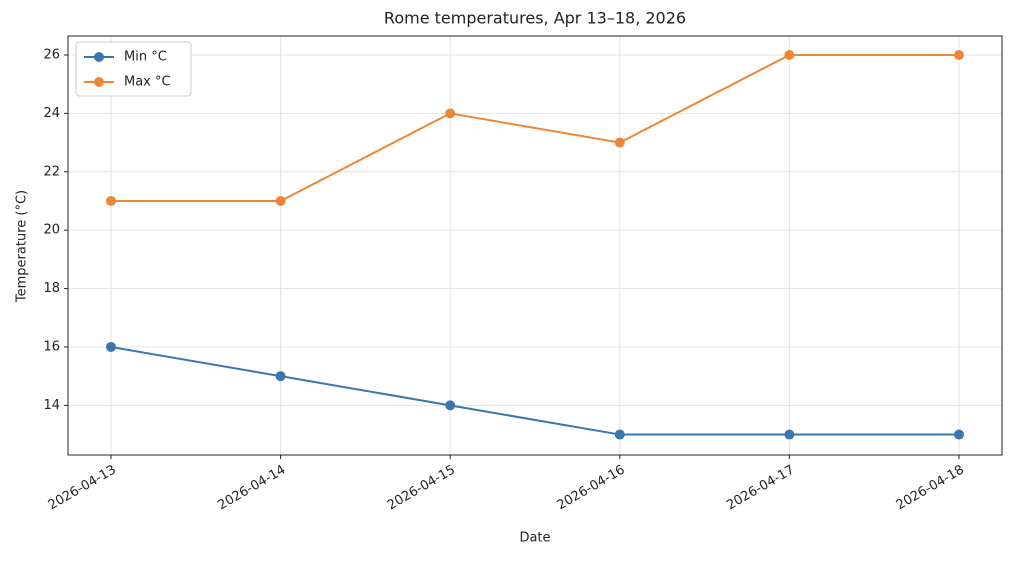 This screenshot has width=1024, height=561. Describe the element at coordinates (51, 113) in the screenshot. I see `y-tick-label: 24` at that location.